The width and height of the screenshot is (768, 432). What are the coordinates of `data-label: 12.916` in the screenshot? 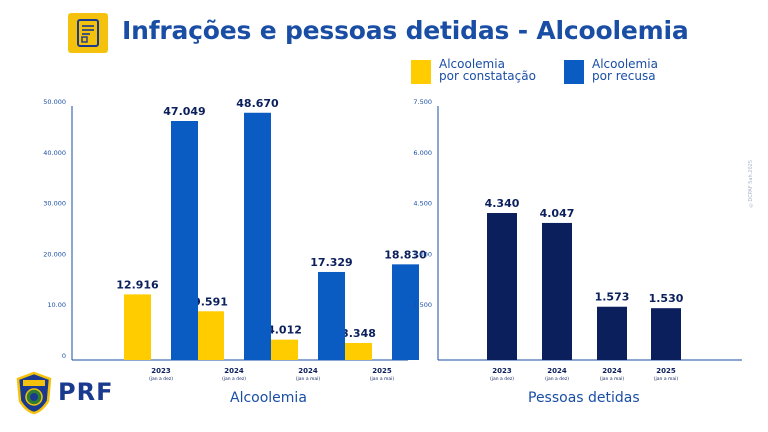 It's located at (137, 284).